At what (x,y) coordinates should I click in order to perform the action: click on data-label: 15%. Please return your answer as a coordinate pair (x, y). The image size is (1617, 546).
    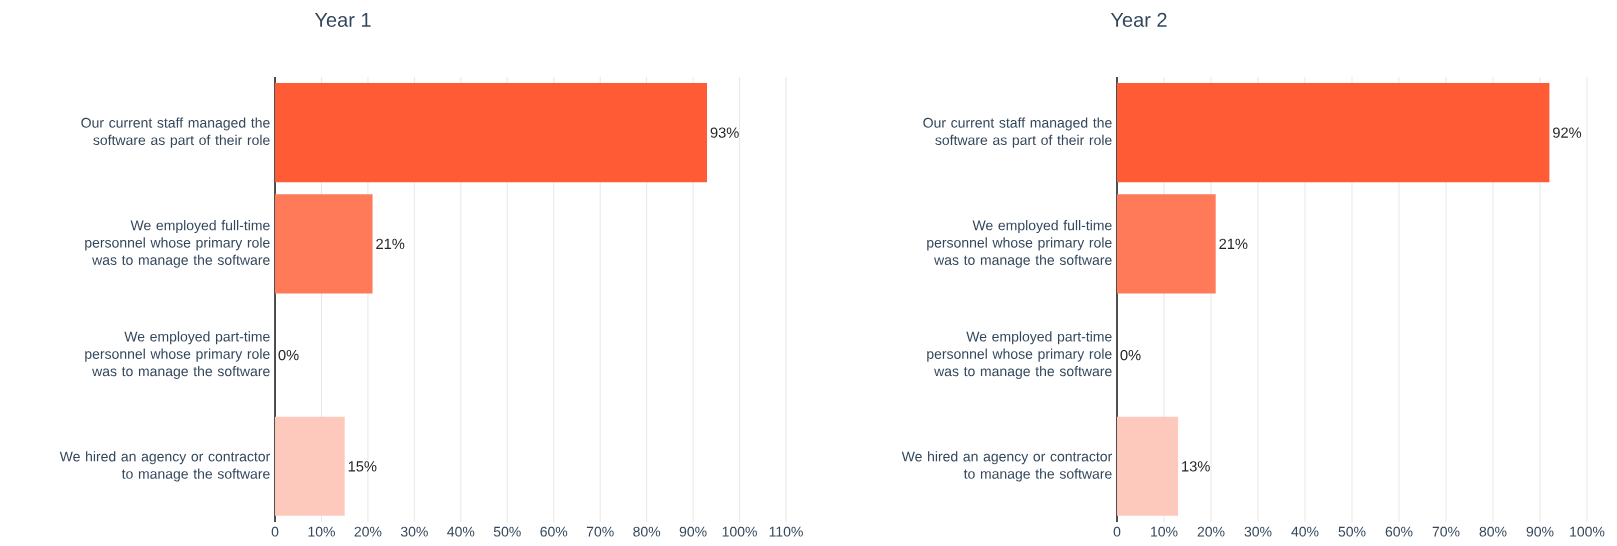
    Looking at the image, I should click on (362, 466).